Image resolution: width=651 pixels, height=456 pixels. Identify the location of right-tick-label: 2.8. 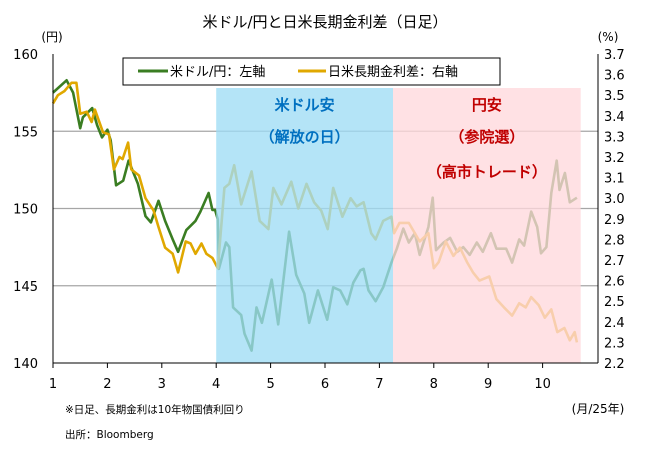
(614, 240).